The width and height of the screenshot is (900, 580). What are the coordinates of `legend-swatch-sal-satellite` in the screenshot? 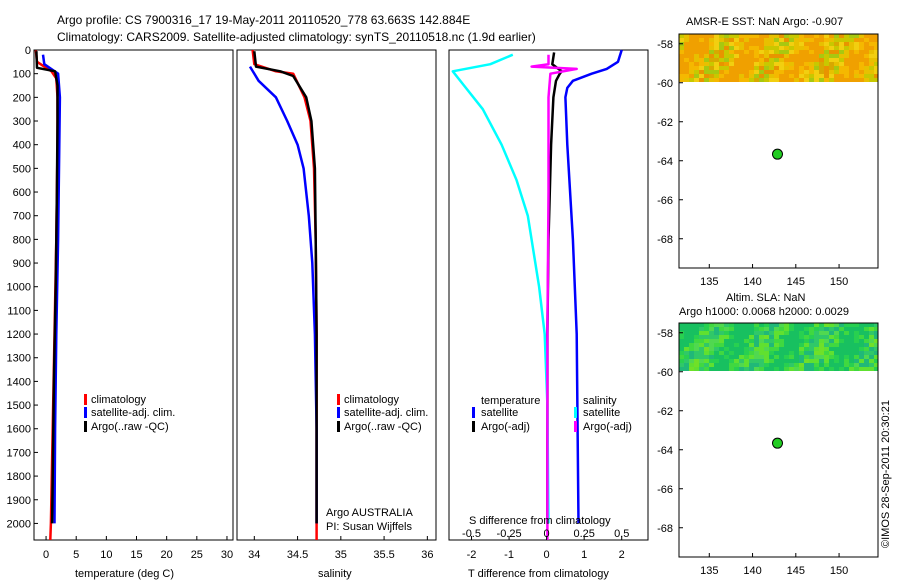 It's located at (575, 412).